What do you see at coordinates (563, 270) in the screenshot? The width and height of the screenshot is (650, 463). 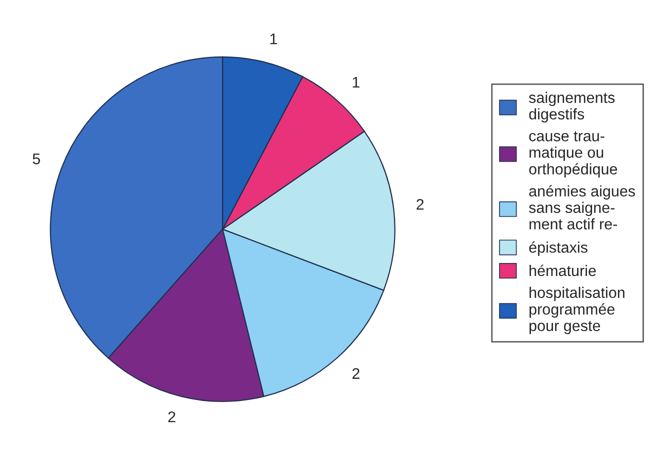 I see `legend-label: hématurie` at bounding box center [563, 270].